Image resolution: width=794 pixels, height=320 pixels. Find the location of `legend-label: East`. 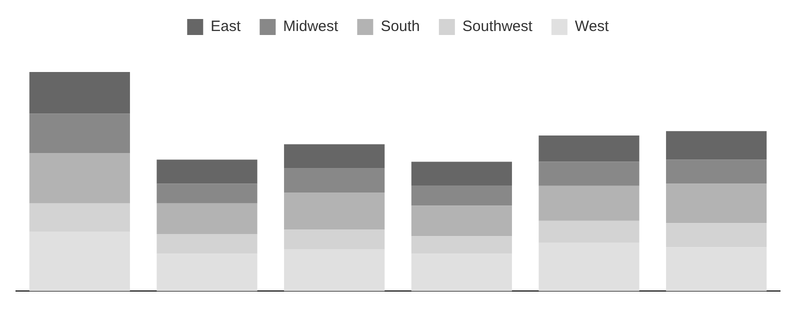

legend-label: East is located at coordinates (226, 27).